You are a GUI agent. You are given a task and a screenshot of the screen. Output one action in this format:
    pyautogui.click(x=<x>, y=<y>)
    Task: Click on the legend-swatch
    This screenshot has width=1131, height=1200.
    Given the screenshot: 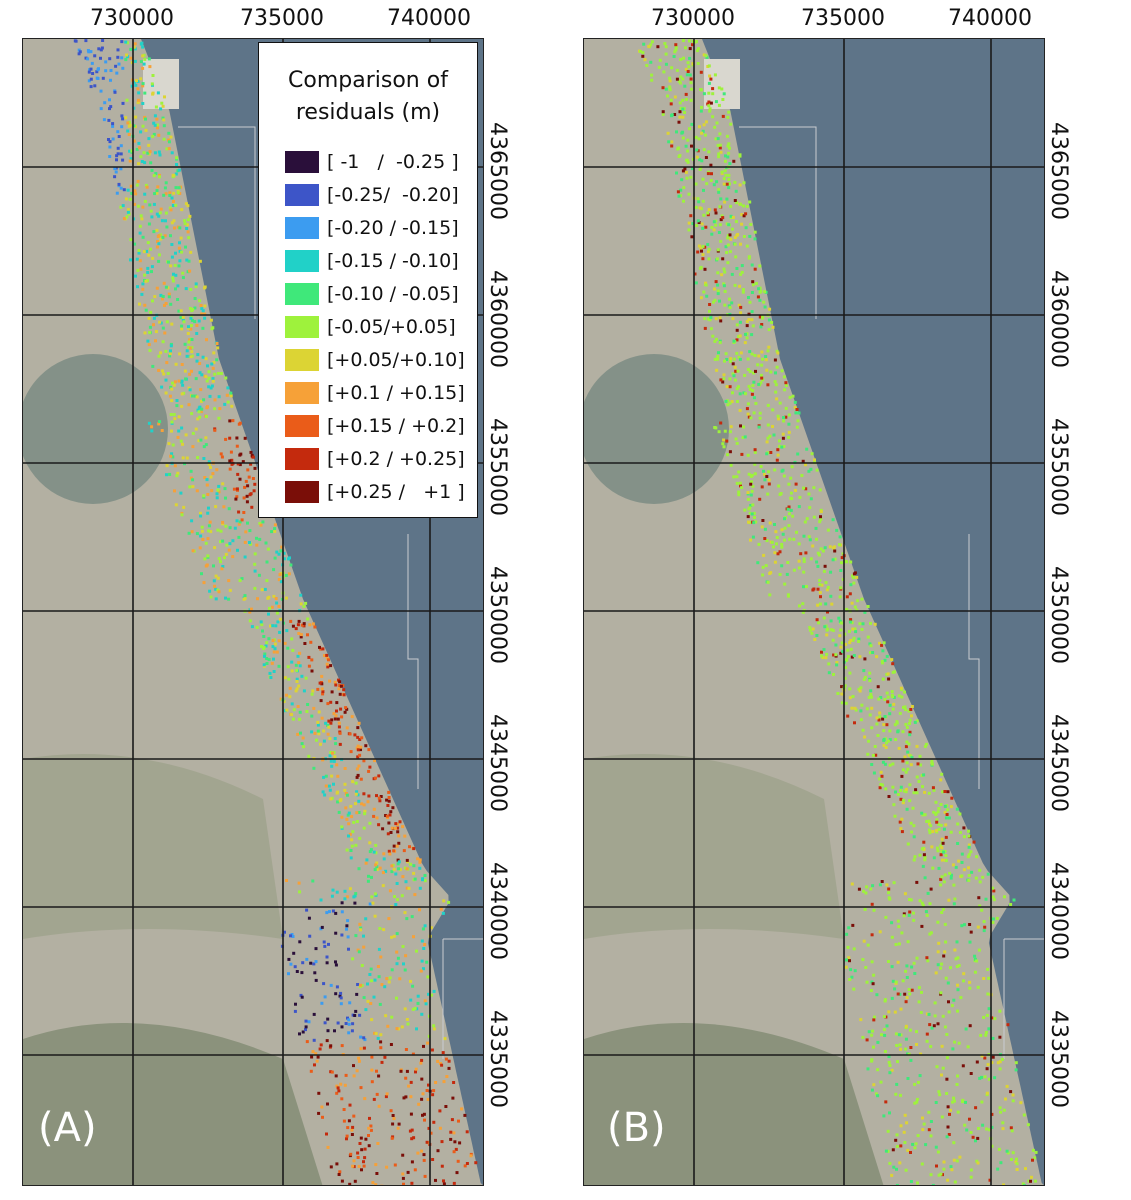 What is the action you would take?
    pyautogui.click(x=302, y=195)
    